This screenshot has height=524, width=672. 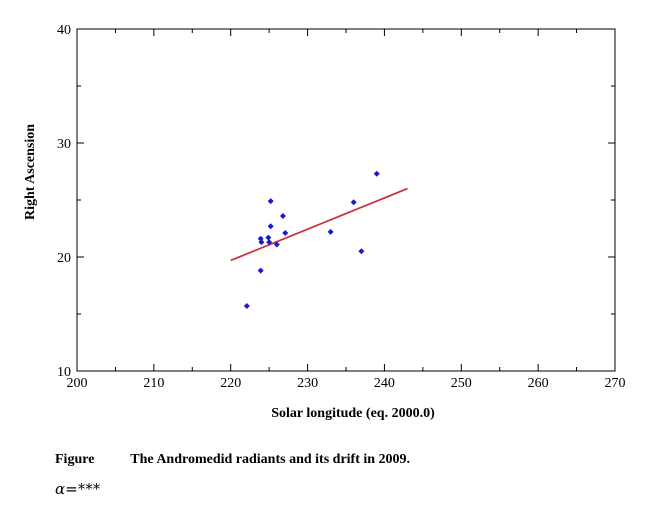 What do you see at coordinates (60, 489) in the screenshot?
I see `alpha-symbol: α` at bounding box center [60, 489].